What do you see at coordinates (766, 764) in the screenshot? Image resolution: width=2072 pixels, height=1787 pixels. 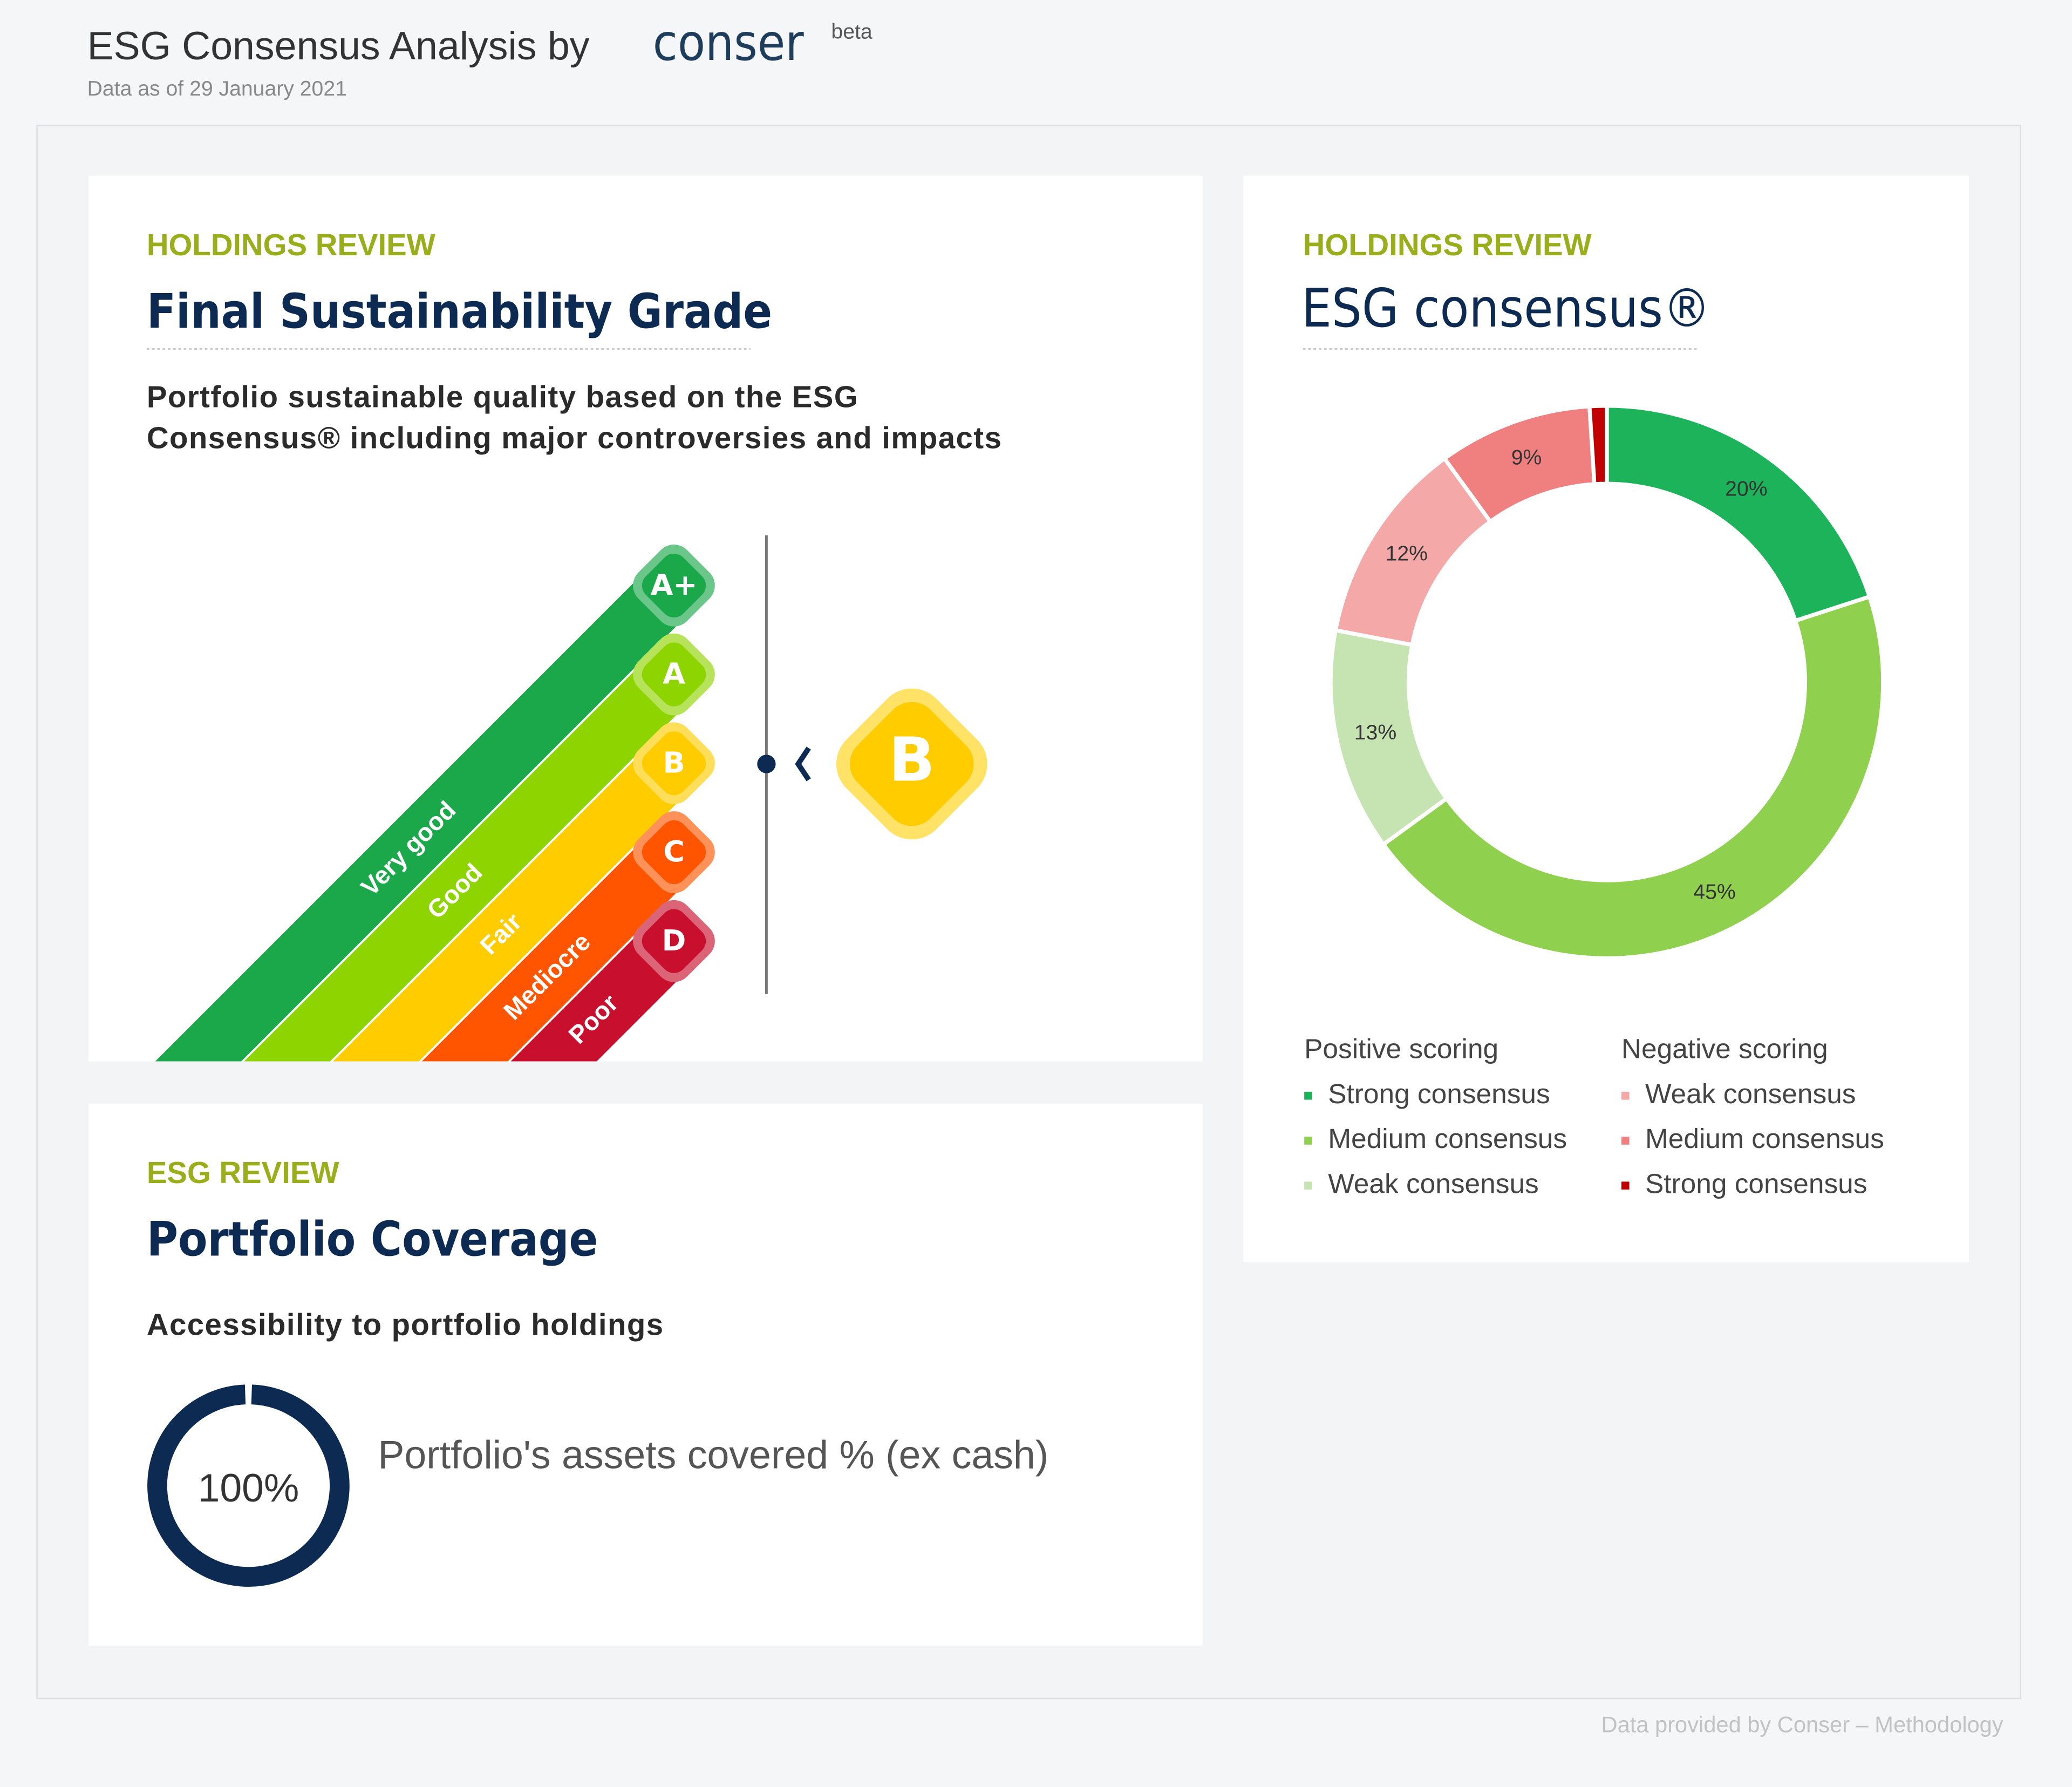 I see `pointer-dot` at bounding box center [766, 764].